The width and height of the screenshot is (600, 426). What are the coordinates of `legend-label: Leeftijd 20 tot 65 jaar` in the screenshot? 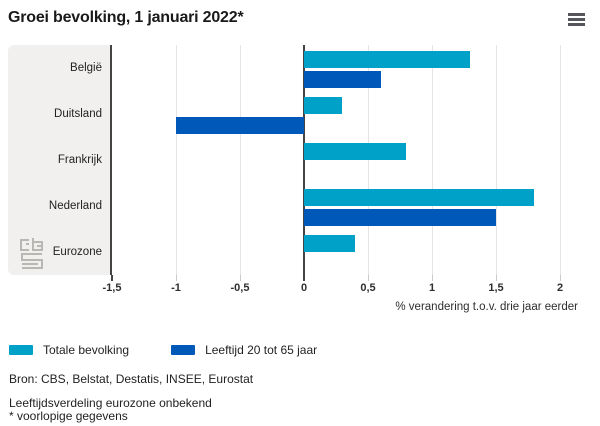 It's located at (261, 350).